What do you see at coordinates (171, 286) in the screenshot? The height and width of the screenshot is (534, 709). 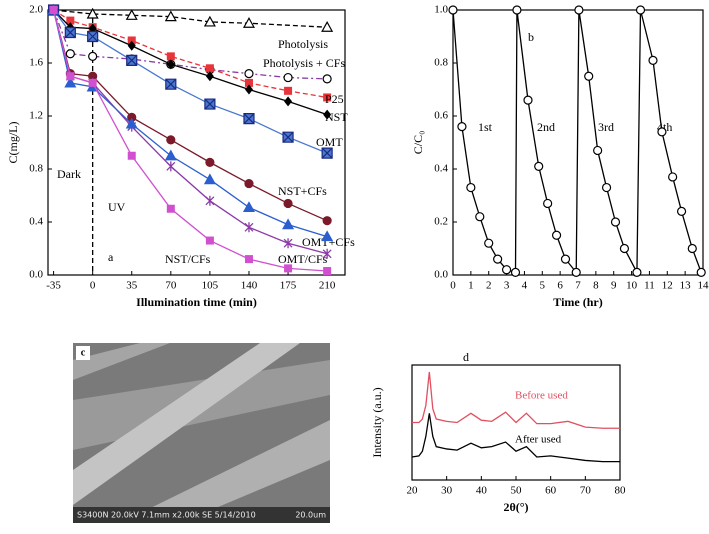 I see `x-tick-label: 70` at bounding box center [171, 286].